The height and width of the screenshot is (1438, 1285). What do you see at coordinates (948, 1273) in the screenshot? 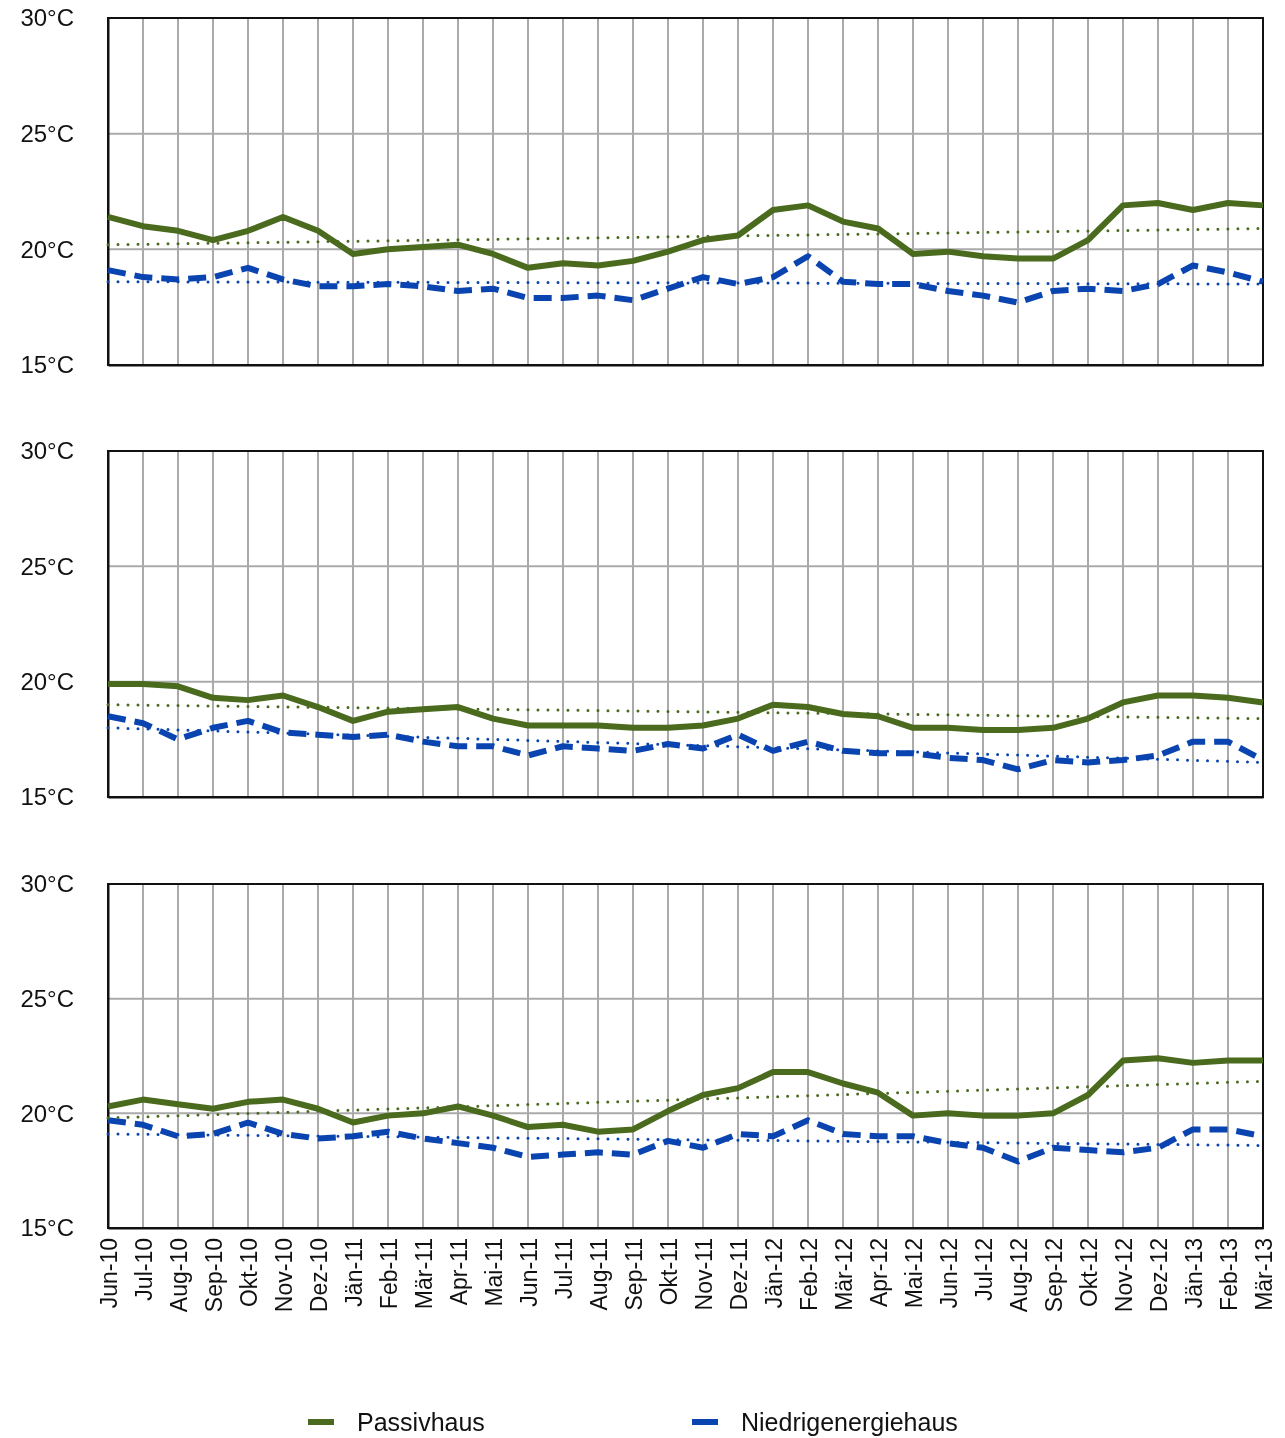
I see `x-tick-label: Jun-12` at bounding box center [948, 1273].